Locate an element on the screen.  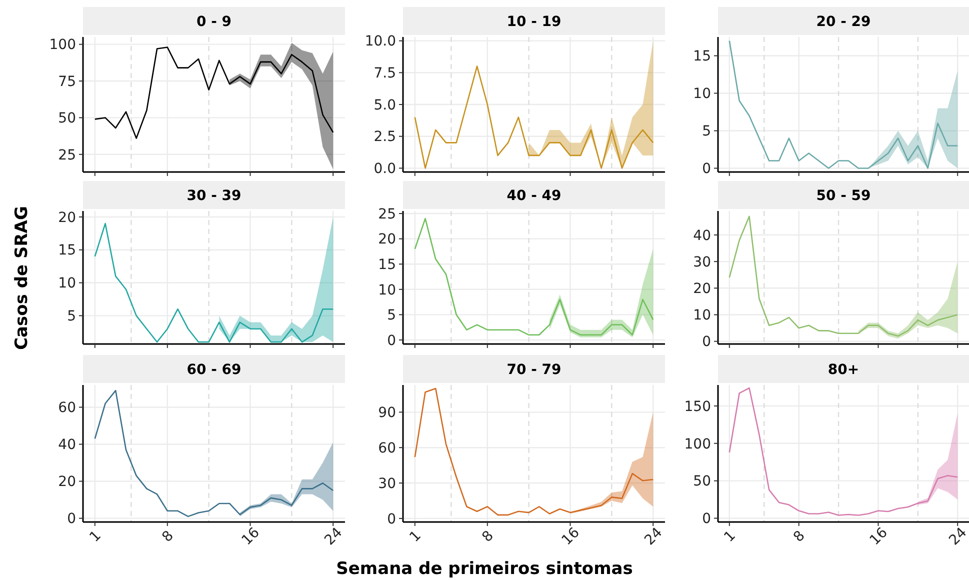
y-tick-label: 75 is located at coordinates (67, 82).